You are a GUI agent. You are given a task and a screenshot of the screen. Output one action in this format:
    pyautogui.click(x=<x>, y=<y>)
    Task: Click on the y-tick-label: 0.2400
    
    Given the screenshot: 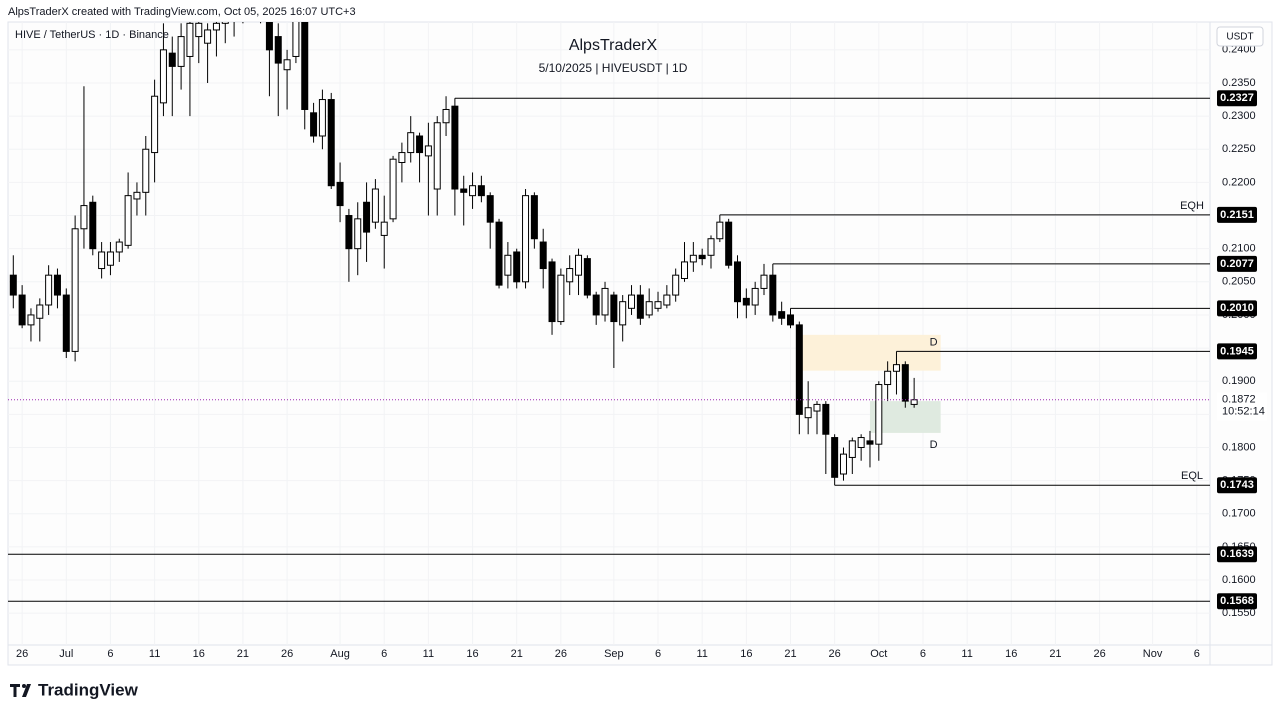 What is the action you would take?
    pyautogui.click(x=1239, y=50)
    